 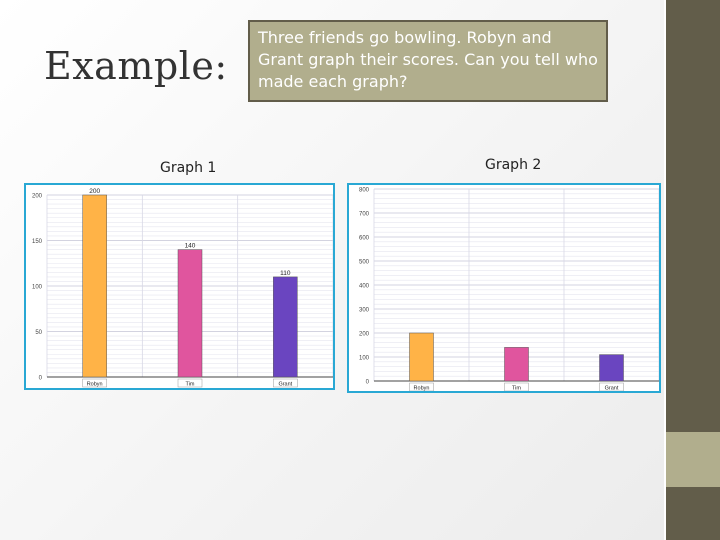 What do you see at coordinates (364, 263) in the screenshot?
I see `graph2-ytick-label: 500` at bounding box center [364, 263].